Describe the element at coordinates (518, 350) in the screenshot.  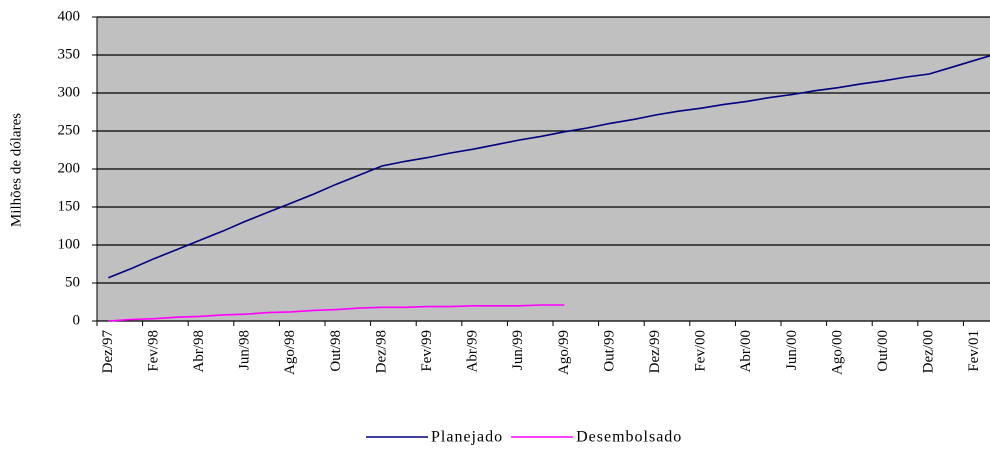
I see `x-tick-label: Jun/99` at that location.